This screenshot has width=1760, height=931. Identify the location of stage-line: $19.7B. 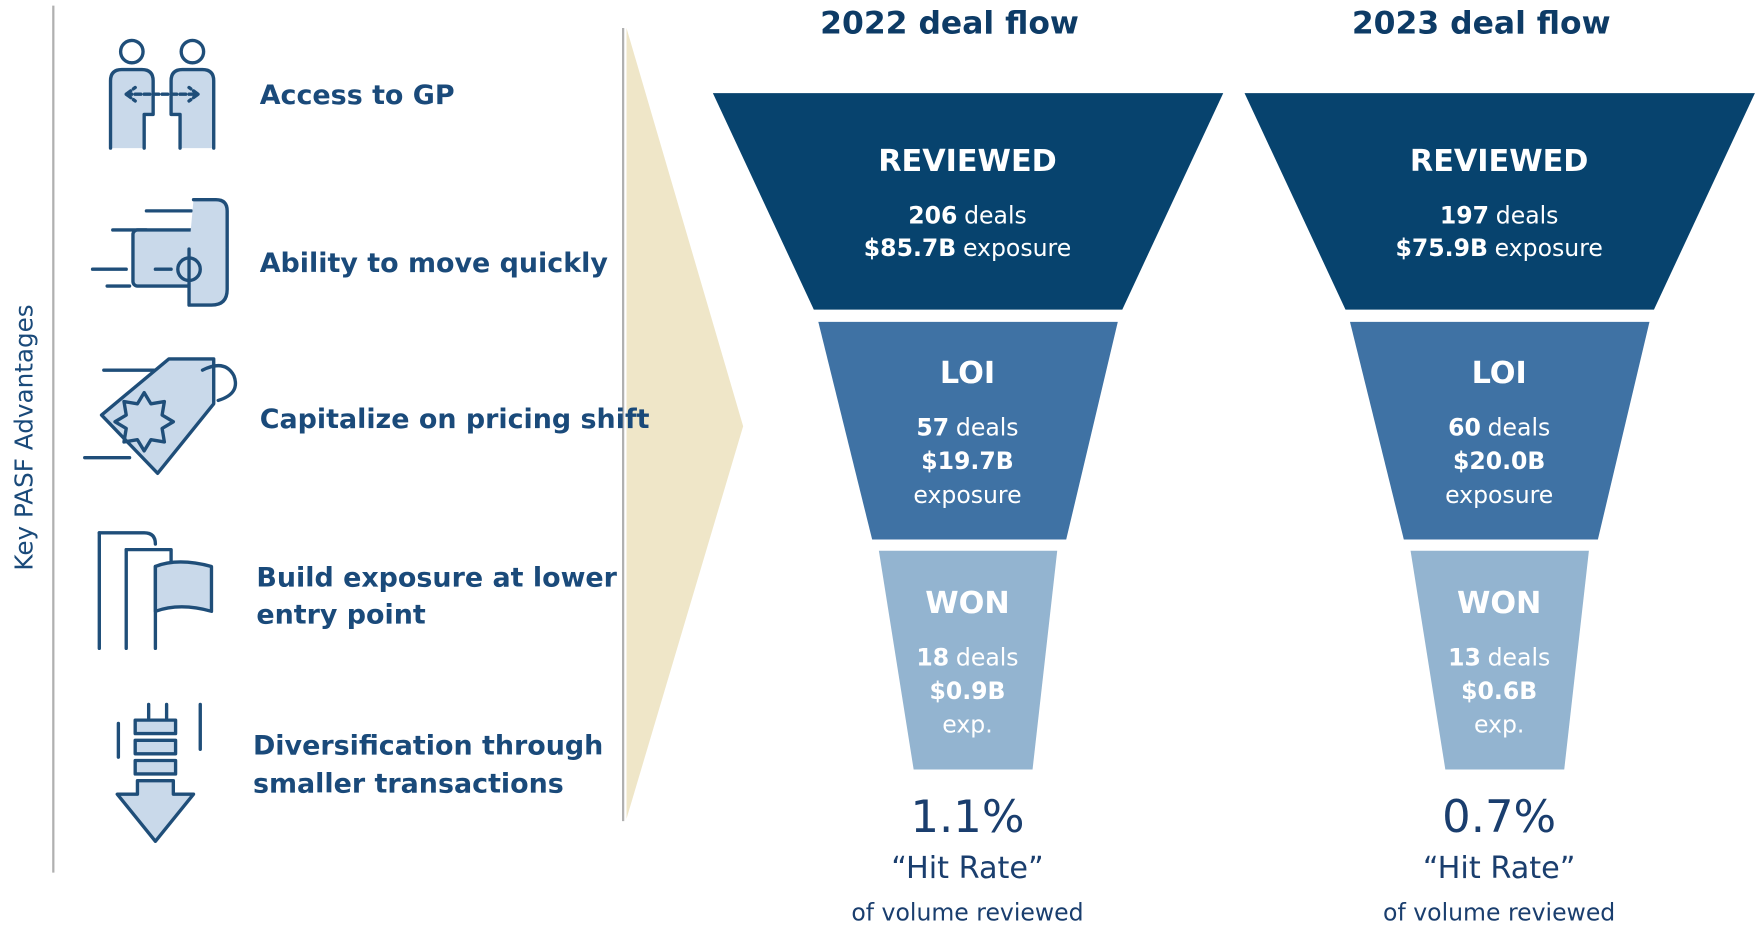
(967, 461).